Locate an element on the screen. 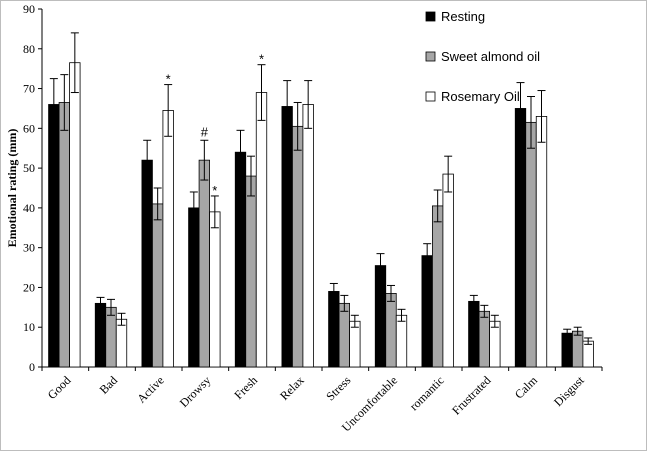 This screenshot has width=647, height=452. x-tick-label-drowsy: Drowsy is located at coordinates (195, 391).